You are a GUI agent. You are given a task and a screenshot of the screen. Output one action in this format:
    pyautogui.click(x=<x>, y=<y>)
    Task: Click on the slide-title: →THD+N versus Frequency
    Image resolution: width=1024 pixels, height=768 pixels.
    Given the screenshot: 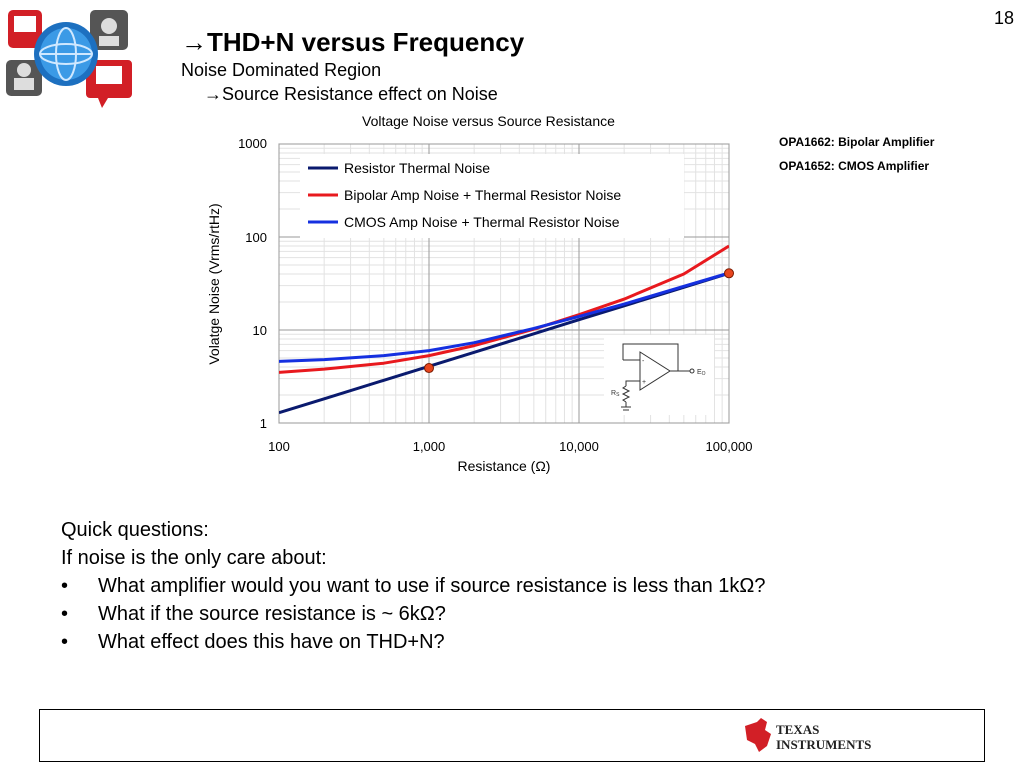 What is the action you would take?
    pyautogui.click(x=353, y=42)
    